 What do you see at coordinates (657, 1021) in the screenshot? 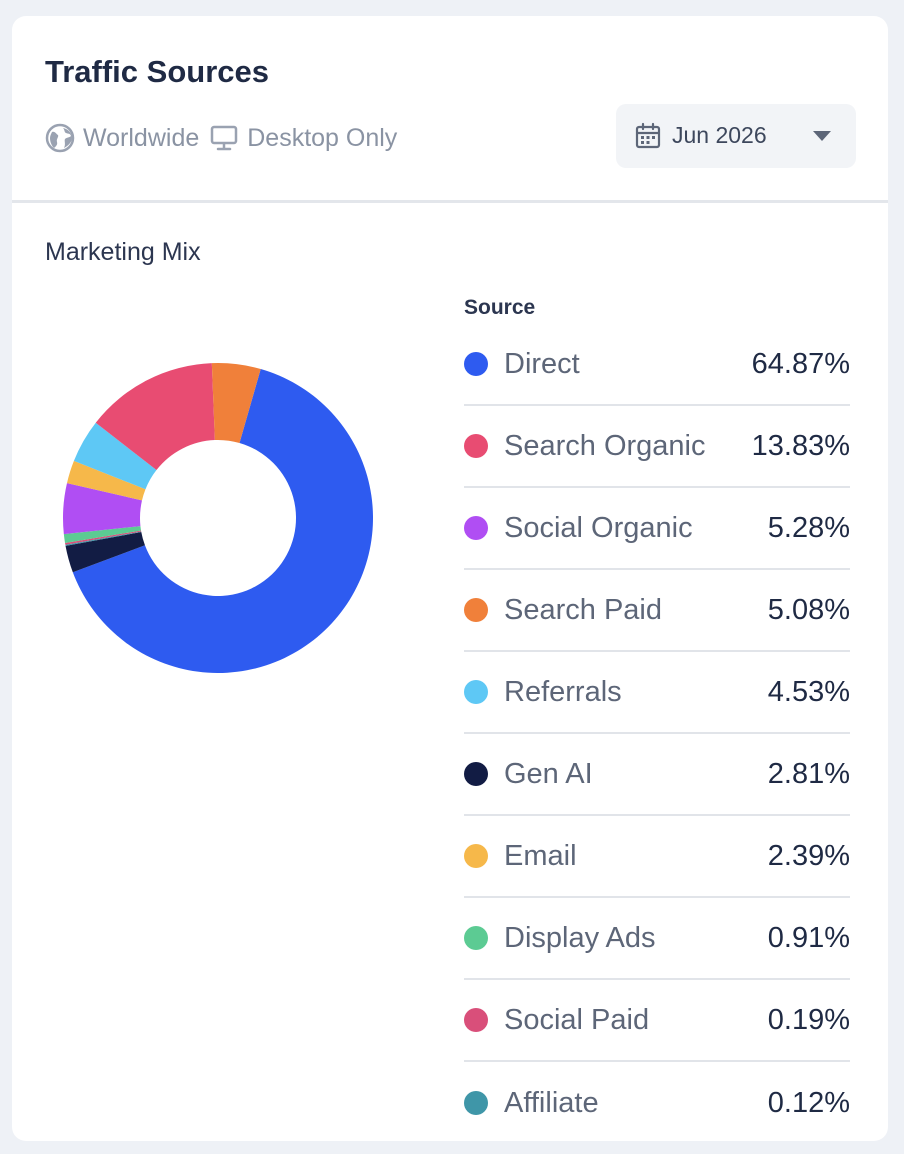
I see `legend-item-social-paid: Social Paid 0.19%` at bounding box center [657, 1021].